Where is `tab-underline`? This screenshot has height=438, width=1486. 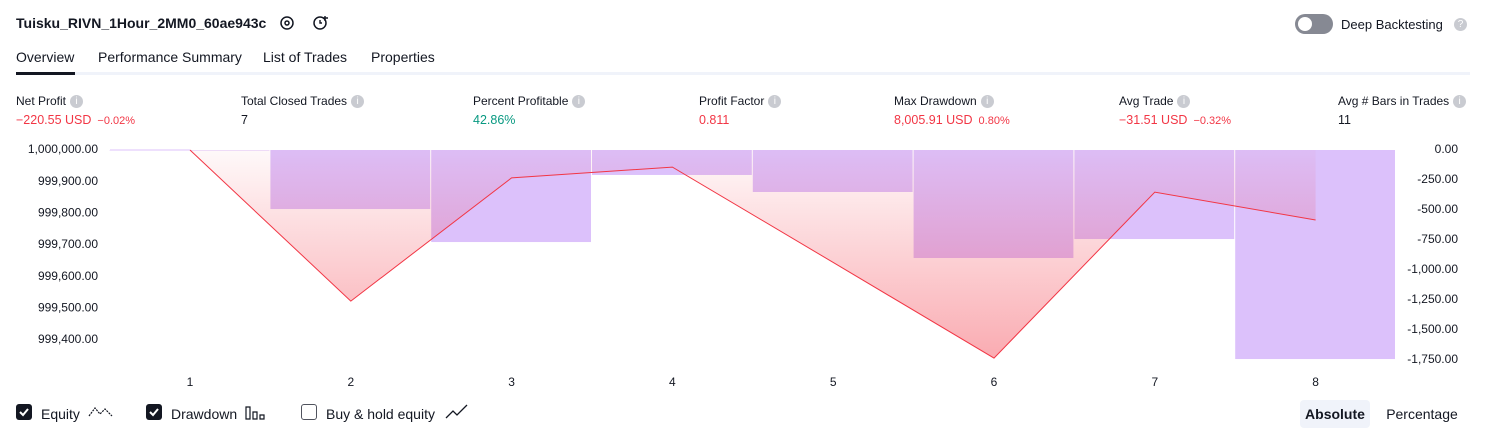
tab-underline is located at coordinates (45, 73).